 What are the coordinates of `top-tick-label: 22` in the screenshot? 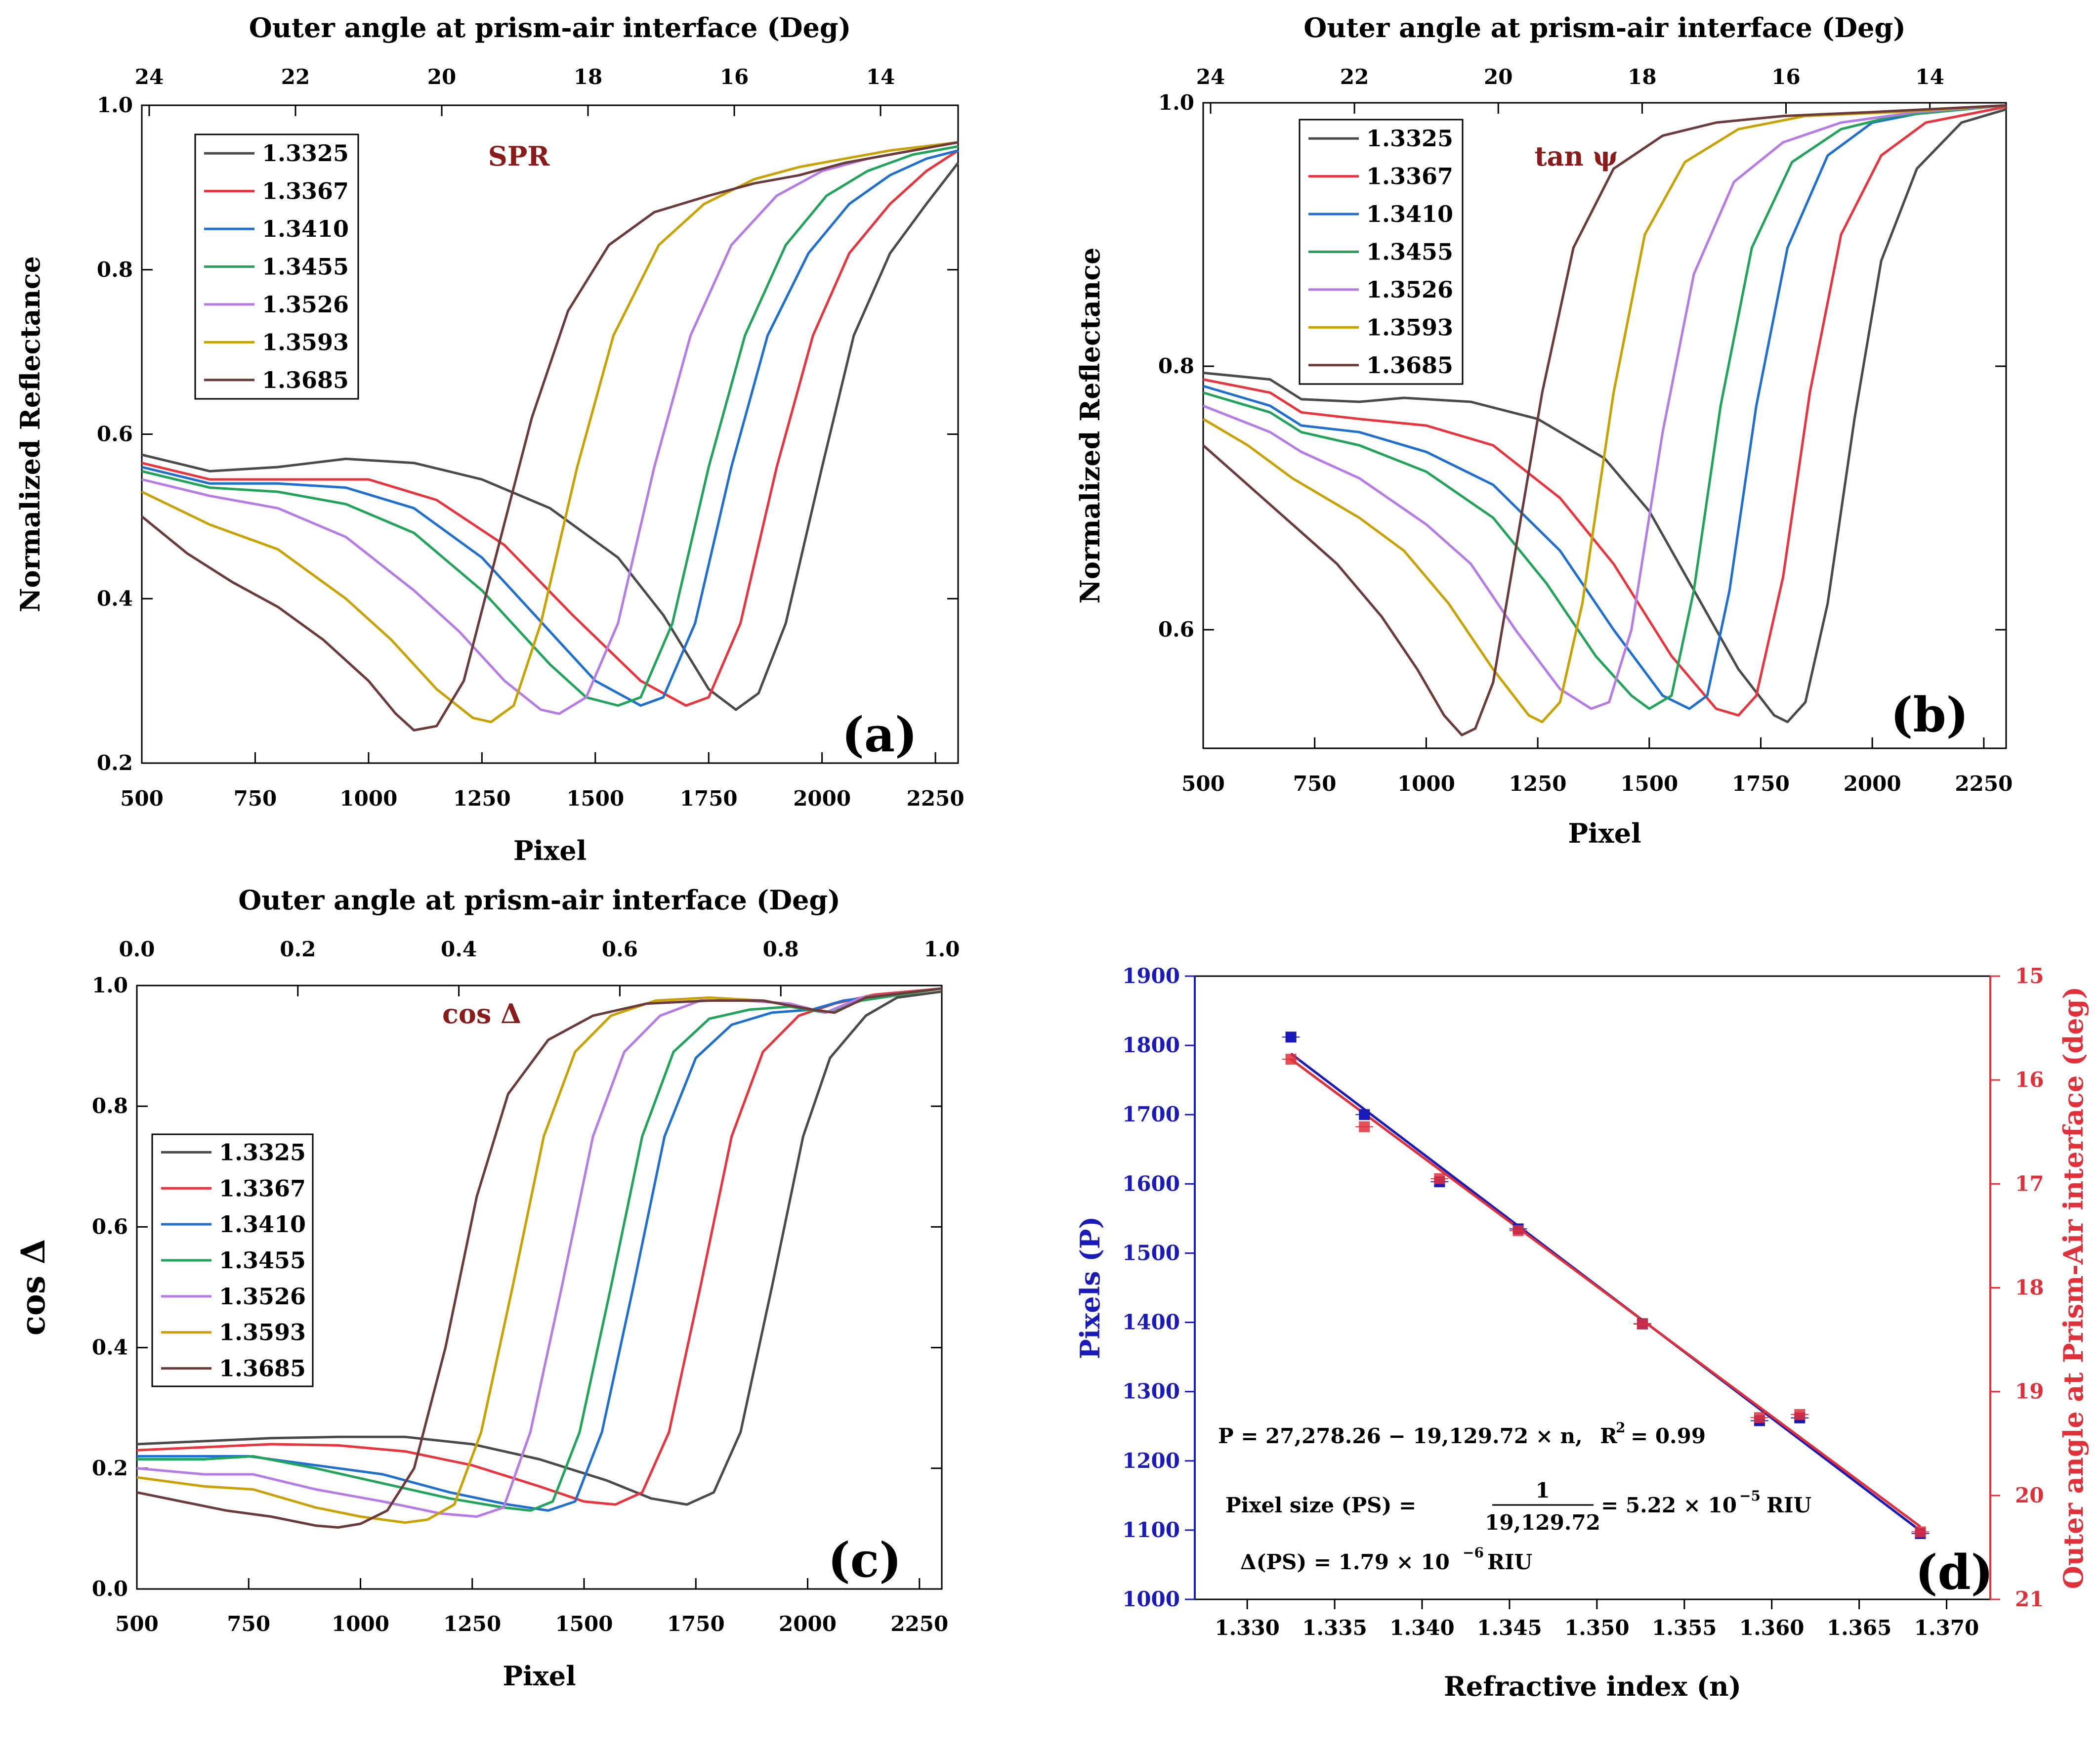 It's located at (295, 77).